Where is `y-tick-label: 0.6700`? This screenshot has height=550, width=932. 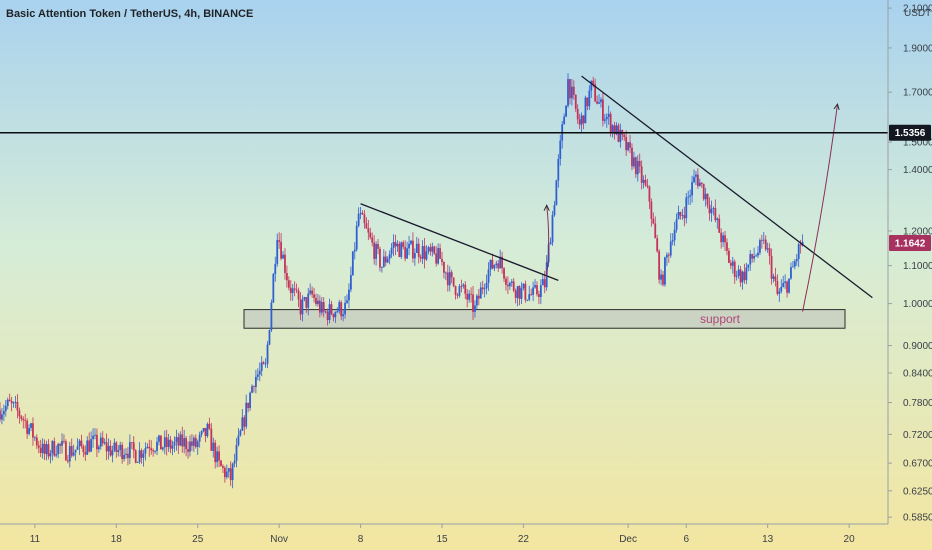
y-tick-label: 0.6700 is located at coordinates (917, 464).